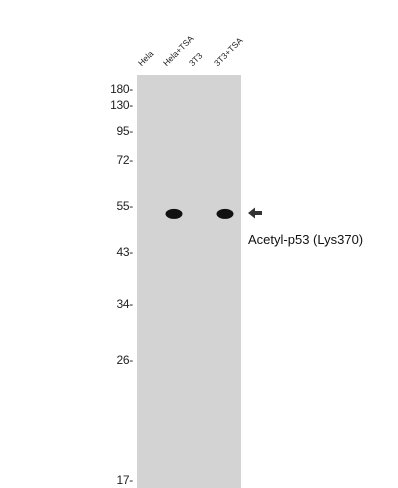 This screenshot has height=488, width=398. I want to click on target-protein-label: Acetyl-p53 (Lys370), so click(306, 239).